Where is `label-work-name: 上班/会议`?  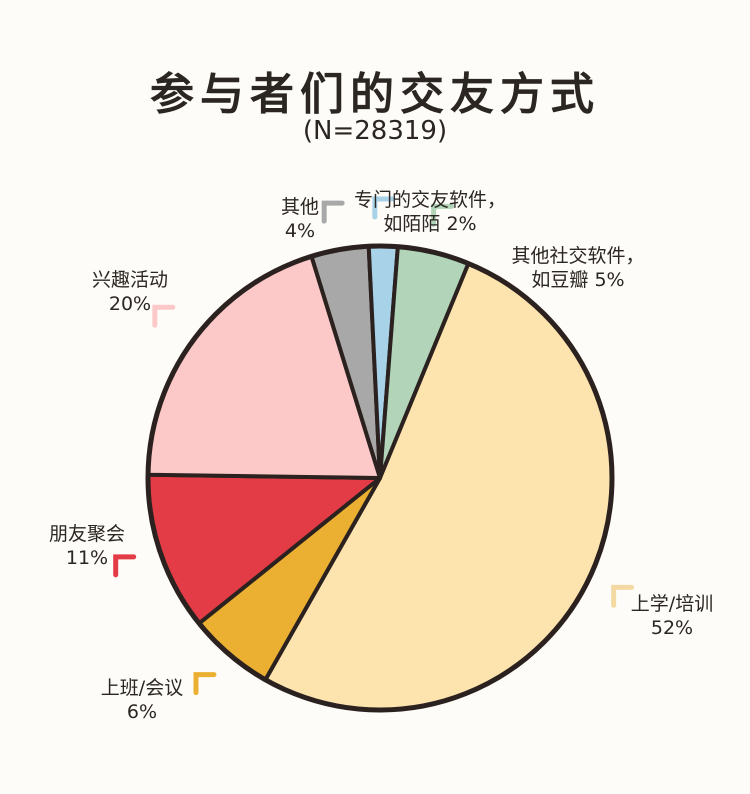 label-work-name: 上班/会议 is located at coordinates (142, 688).